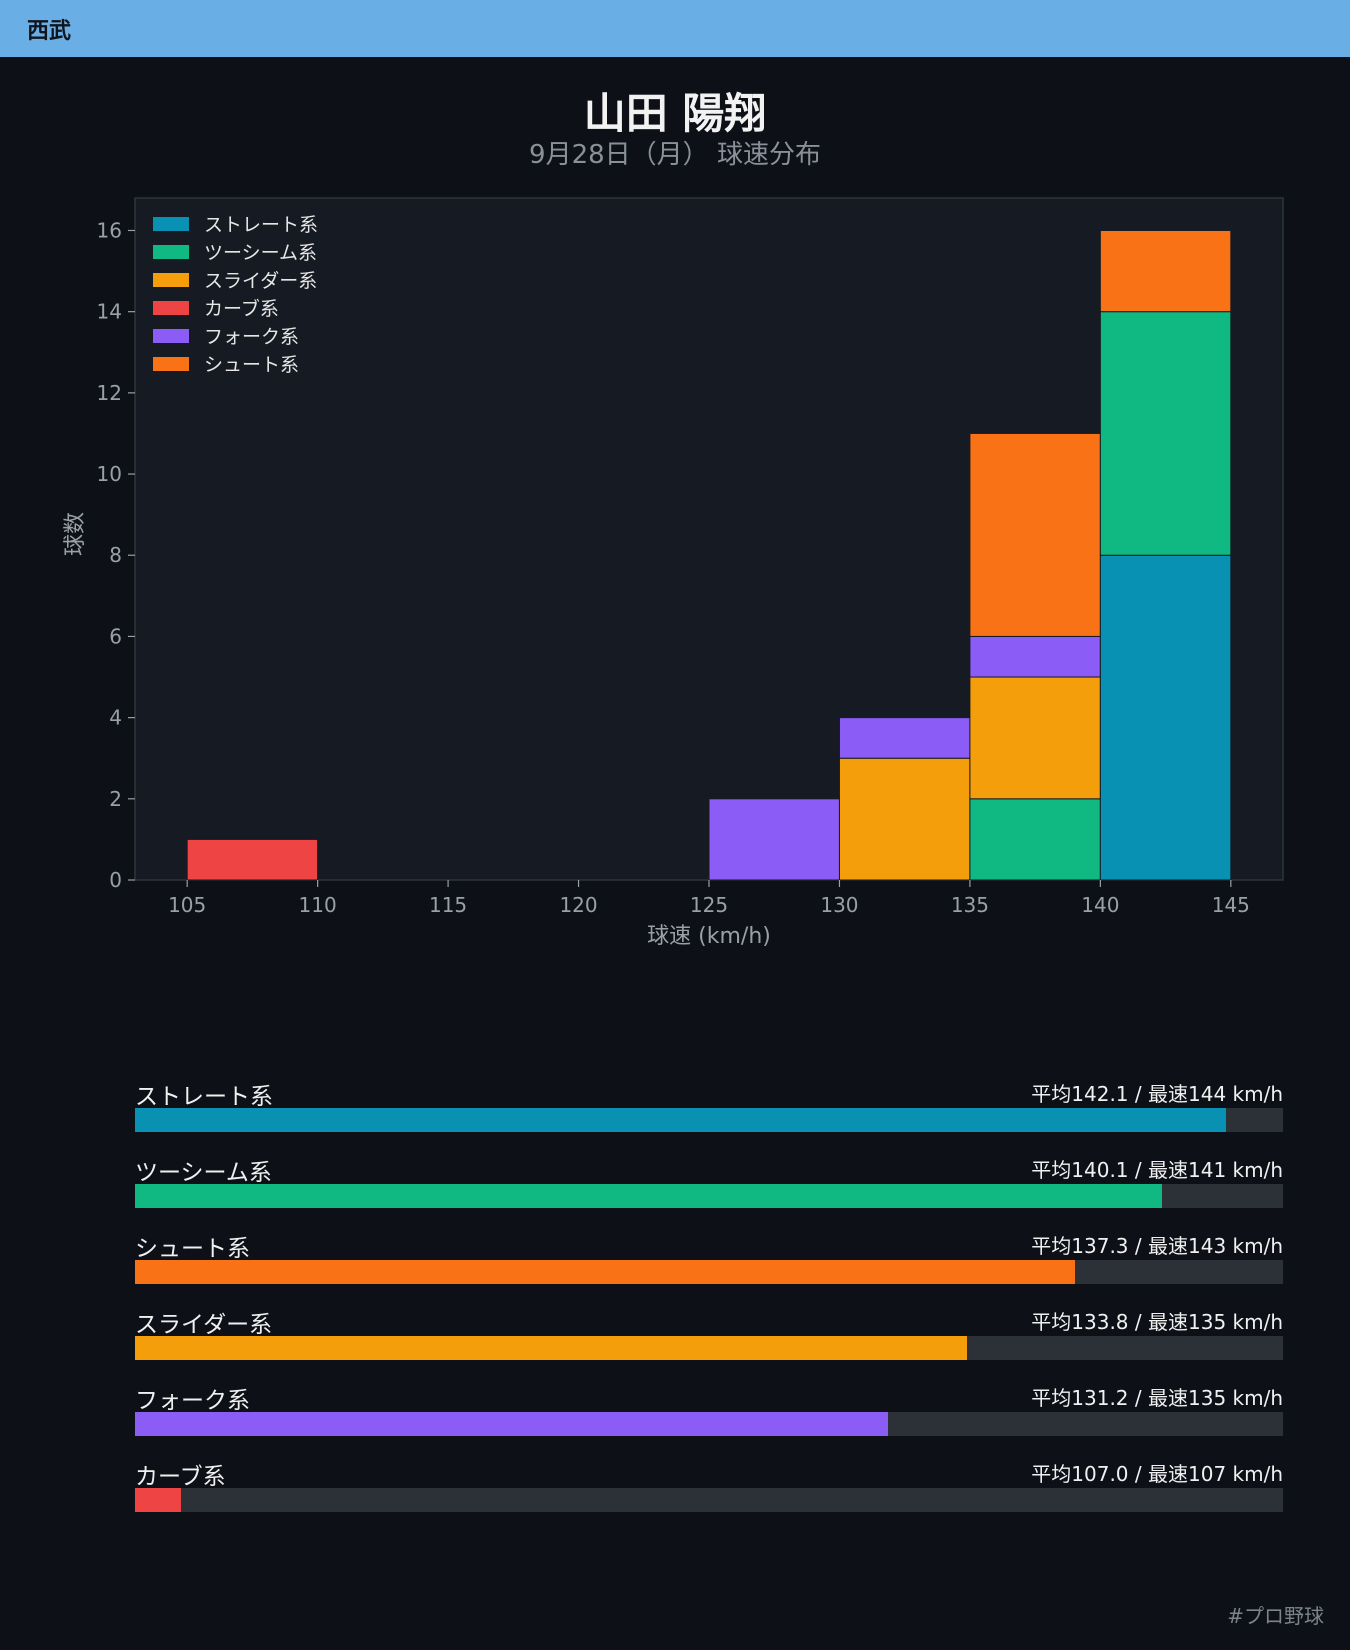 The height and width of the screenshot is (1650, 1350). What do you see at coordinates (839, 905) in the screenshot?
I see `x-tick-label: 130` at bounding box center [839, 905].